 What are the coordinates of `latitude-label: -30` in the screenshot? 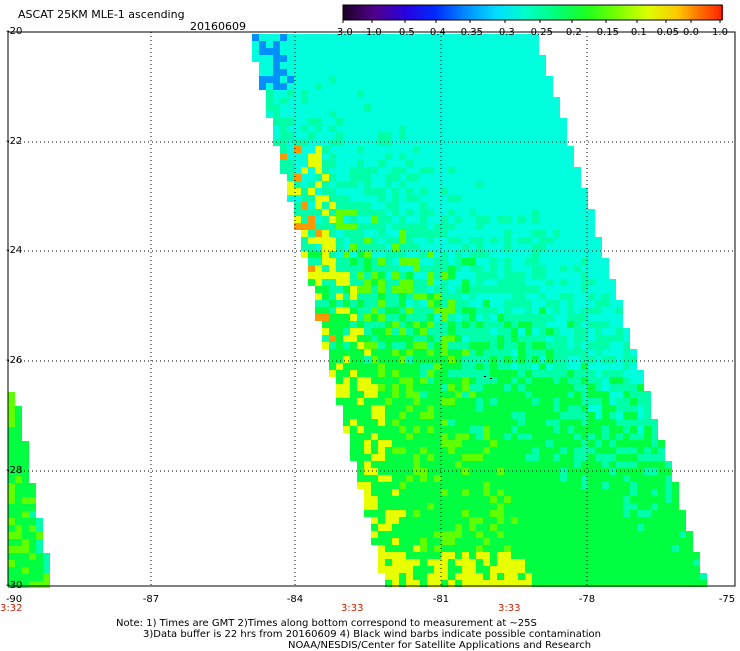 It's located at (14, 585).